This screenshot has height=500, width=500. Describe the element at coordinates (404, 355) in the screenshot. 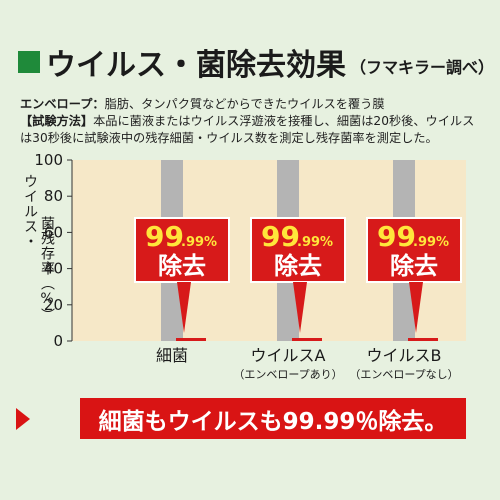

I see `x-category-label: ウイルスB` at that location.